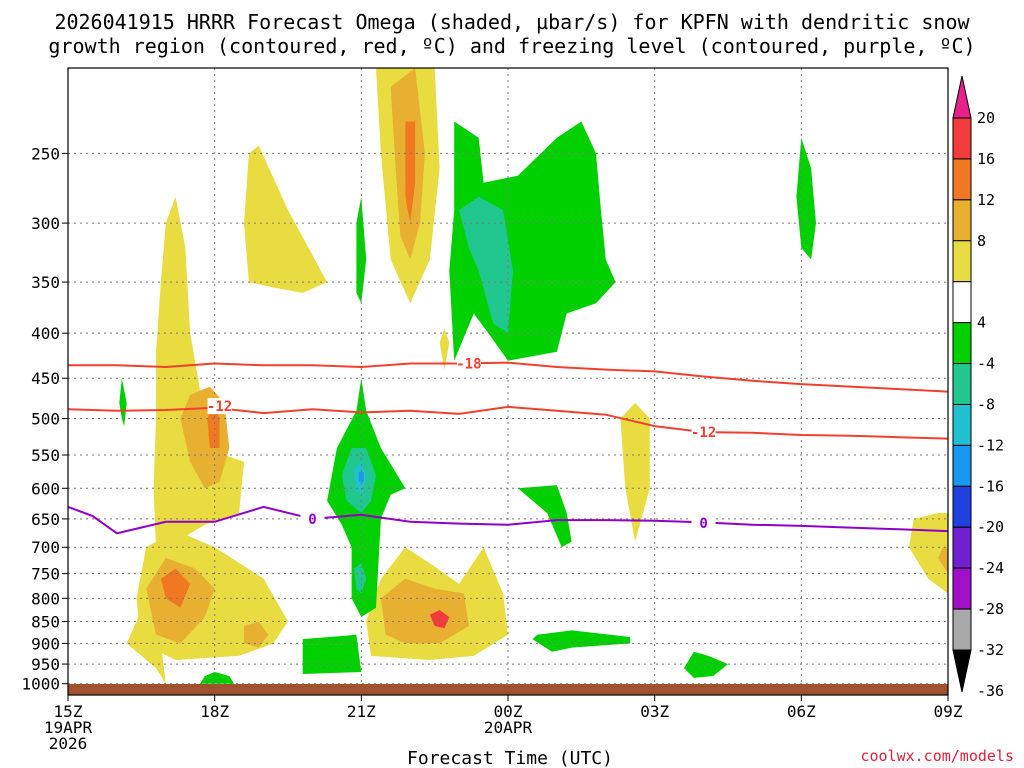 This screenshot has height=768, width=1024. I want to click on omega-region-yellow-02z, so click(635, 472).